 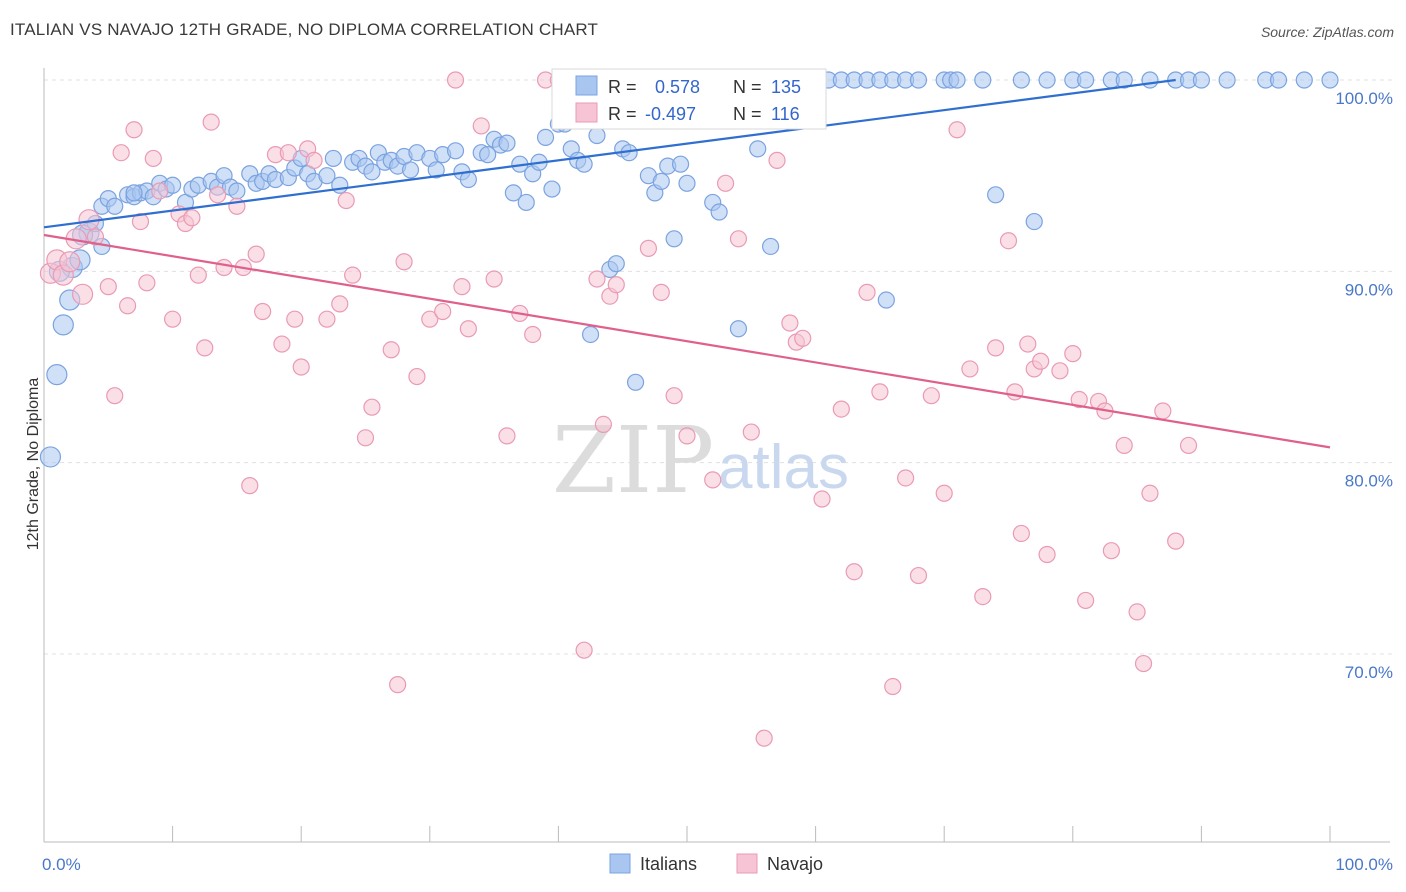 What do you see at coordinates (670, 114) in the screenshot?
I see `stats-r-value-navajo: -0.497` at bounding box center [670, 114].